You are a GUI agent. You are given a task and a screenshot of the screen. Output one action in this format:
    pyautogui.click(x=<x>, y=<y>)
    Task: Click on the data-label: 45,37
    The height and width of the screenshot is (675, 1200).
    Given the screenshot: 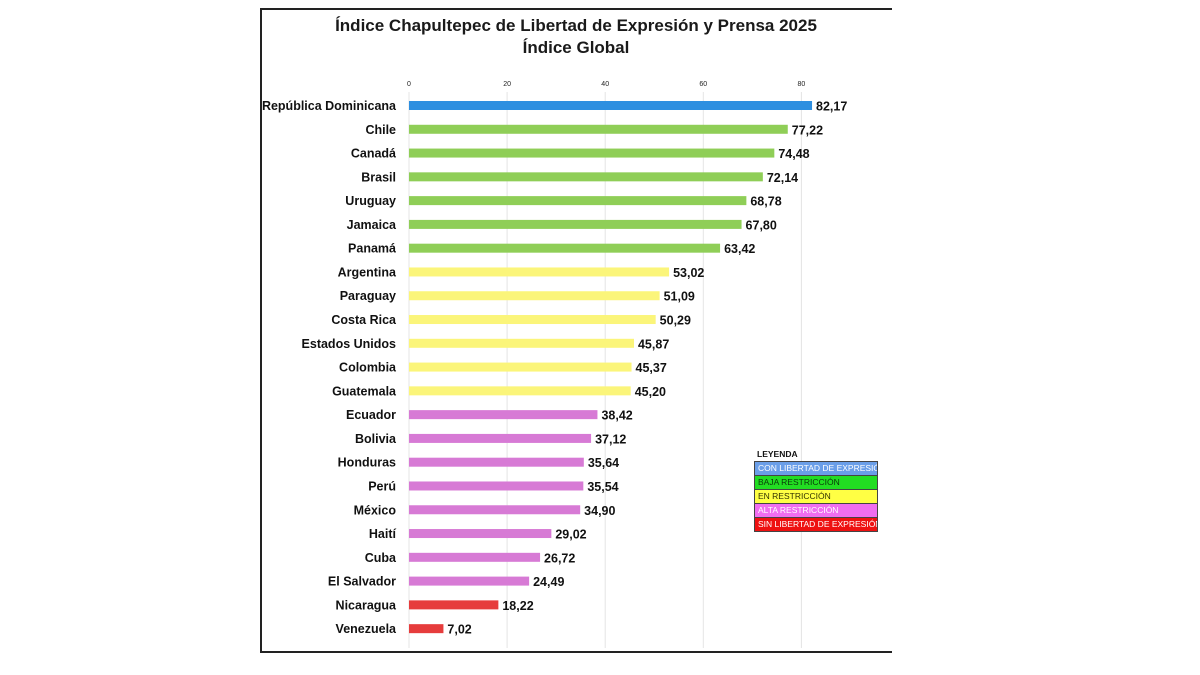 What is the action you would take?
    pyautogui.click(x=651, y=368)
    